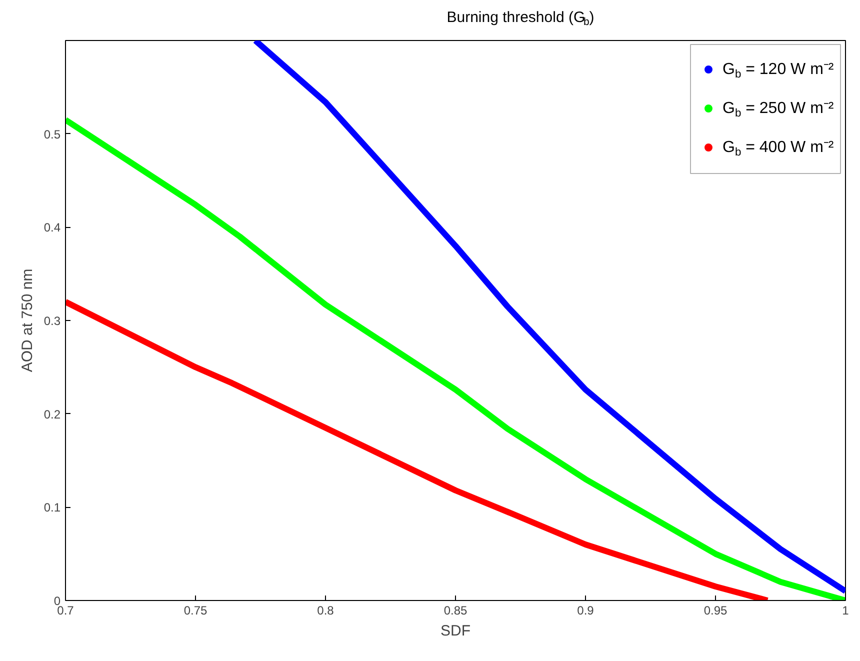 This screenshot has width=860, height=661. What do you see at coordinates (196, 611) in the screenshot?
I see `x-tick-label: 0.75` at bounding box center [196, 611].